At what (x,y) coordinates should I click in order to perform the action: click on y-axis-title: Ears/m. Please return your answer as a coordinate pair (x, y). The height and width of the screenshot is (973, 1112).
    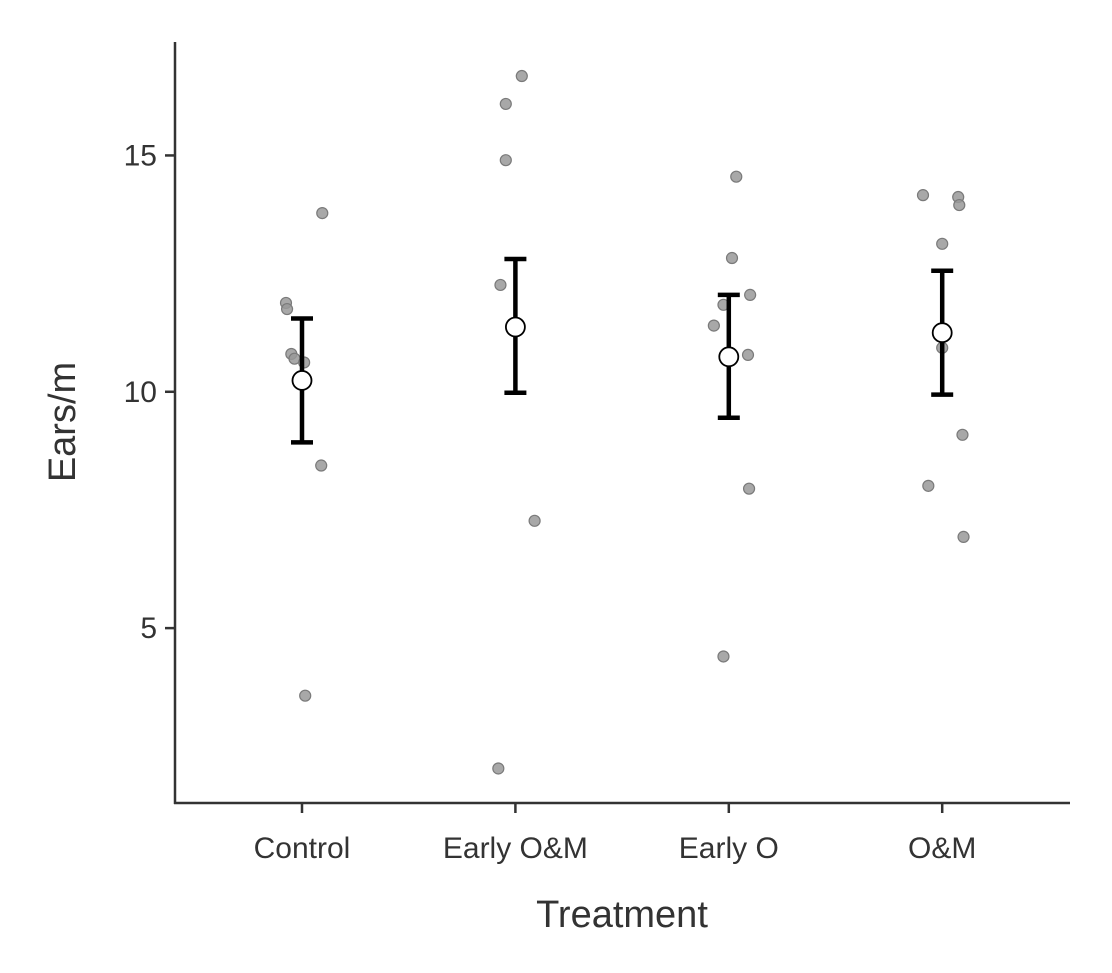
    Looking at the image, I should click on (63, 422).